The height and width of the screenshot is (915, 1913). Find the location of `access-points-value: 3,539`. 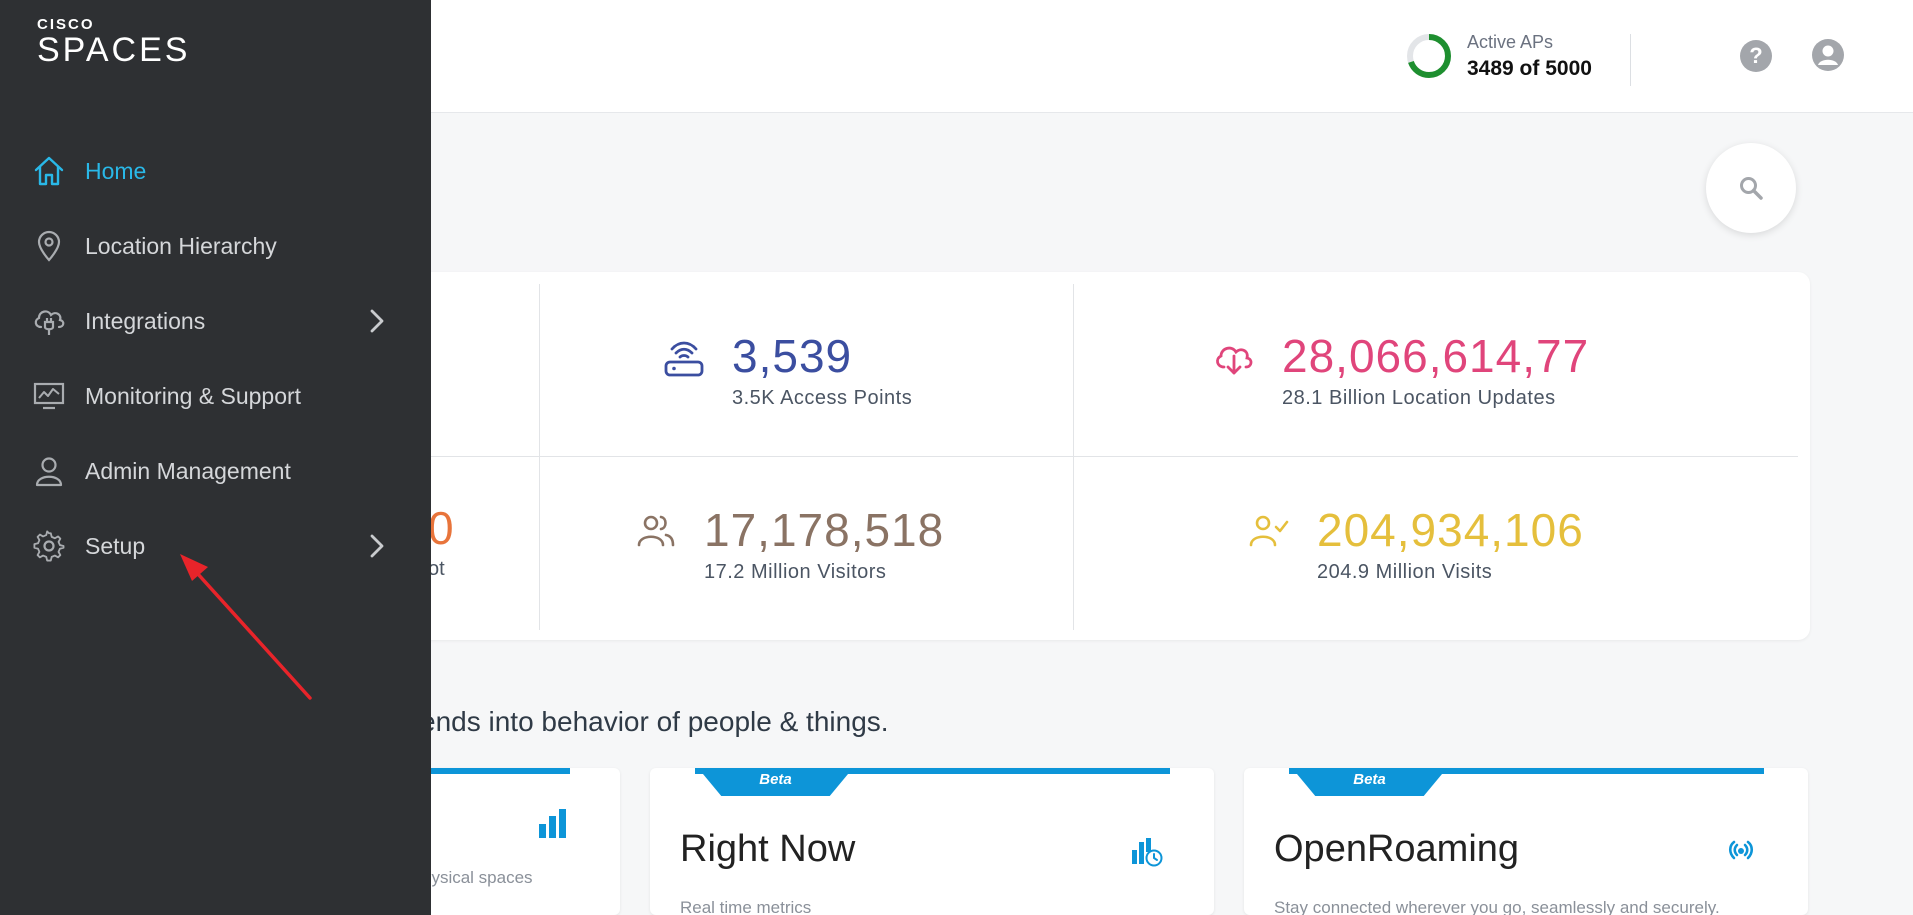

access-points-value: 3,539 is located at coordinates (792, 356).